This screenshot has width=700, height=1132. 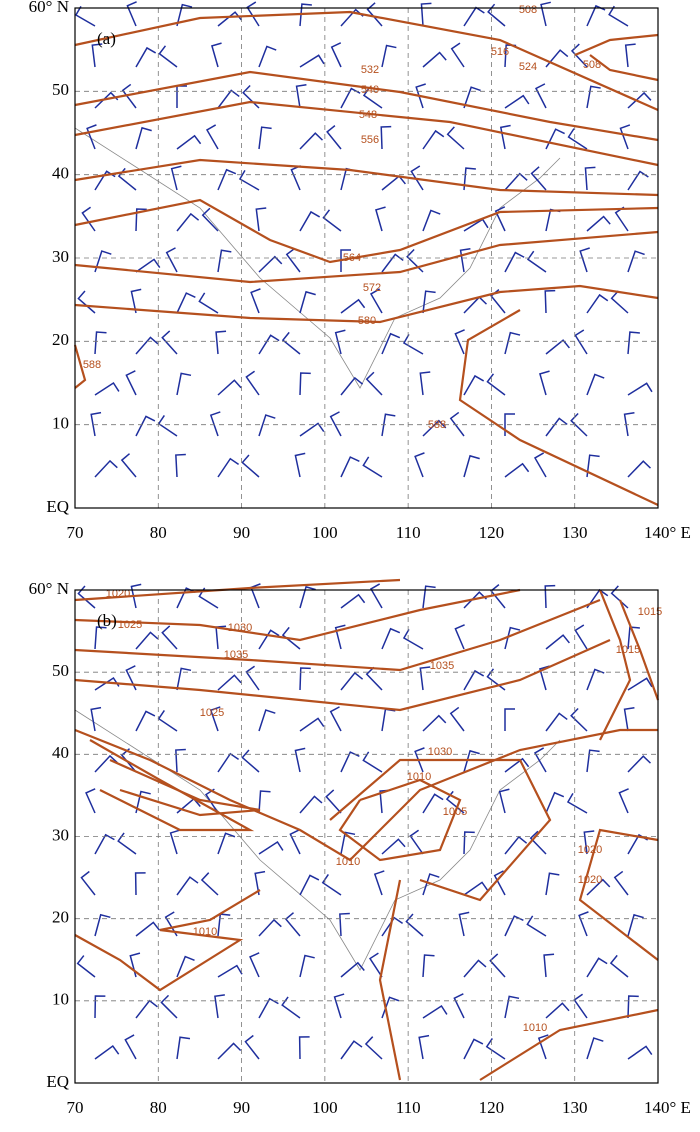 I want to click on contour-label: 556, so click(x=370, y=140).